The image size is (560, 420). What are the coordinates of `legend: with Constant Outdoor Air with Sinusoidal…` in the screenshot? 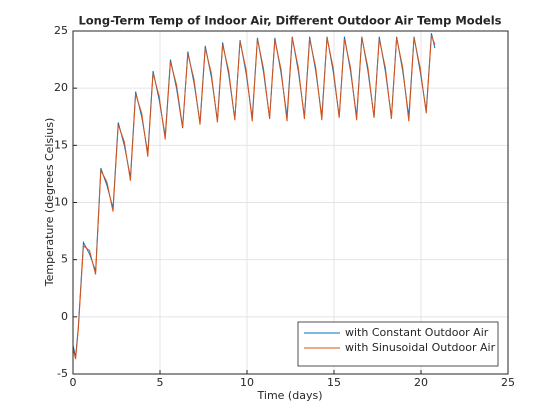 It's located at (398, 344).